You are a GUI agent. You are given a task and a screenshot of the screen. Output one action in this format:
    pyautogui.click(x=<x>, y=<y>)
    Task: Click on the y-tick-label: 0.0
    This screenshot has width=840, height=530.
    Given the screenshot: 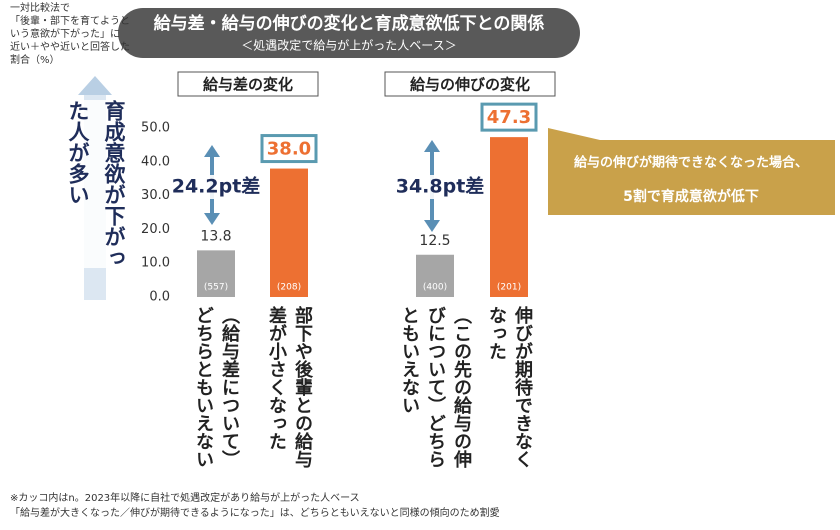 What is the action you would take?
    pyautogui.click(x=159, y=297)
    